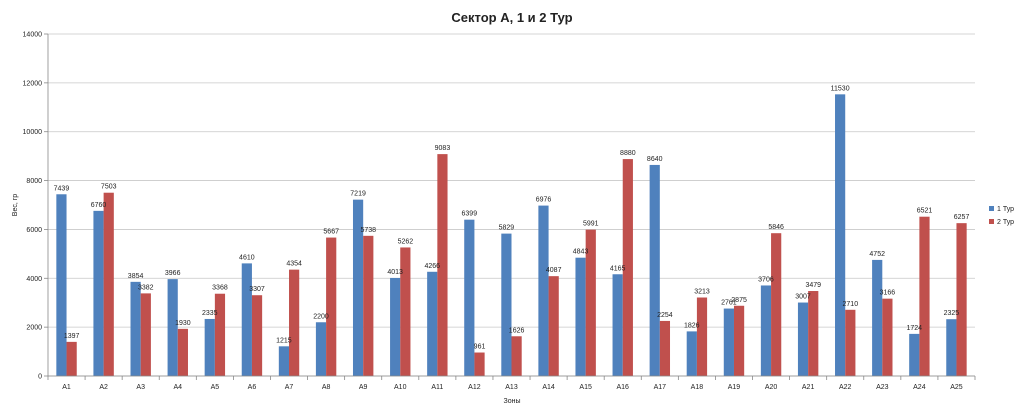 The width and height of the screenshot is (1024, 413). Describe the element at coordinates (882, 387) in the screenshot. I see `x-tick-label: А23` at that location.